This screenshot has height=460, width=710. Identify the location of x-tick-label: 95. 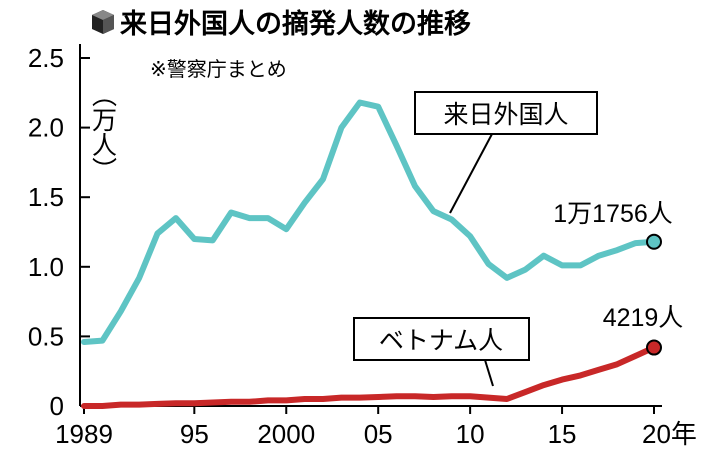
(194, 434).